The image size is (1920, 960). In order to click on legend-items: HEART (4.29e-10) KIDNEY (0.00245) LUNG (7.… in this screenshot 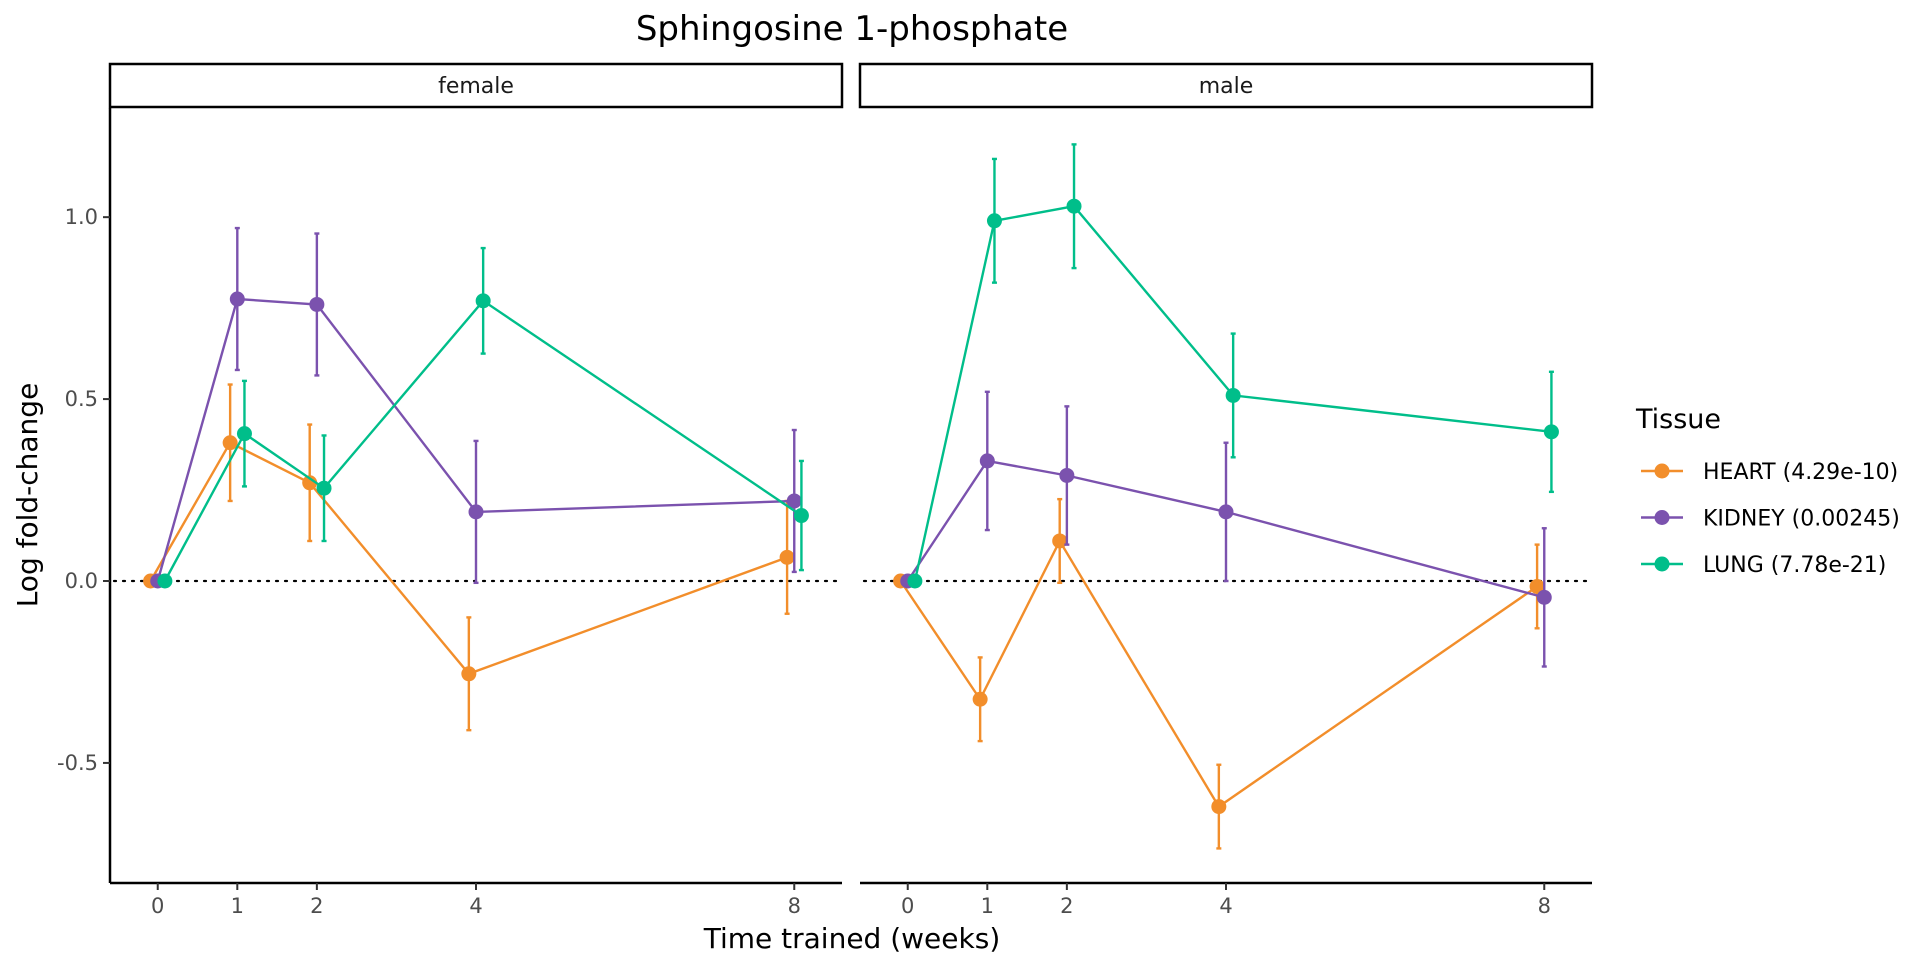, I will do `click(1770, 519)`.